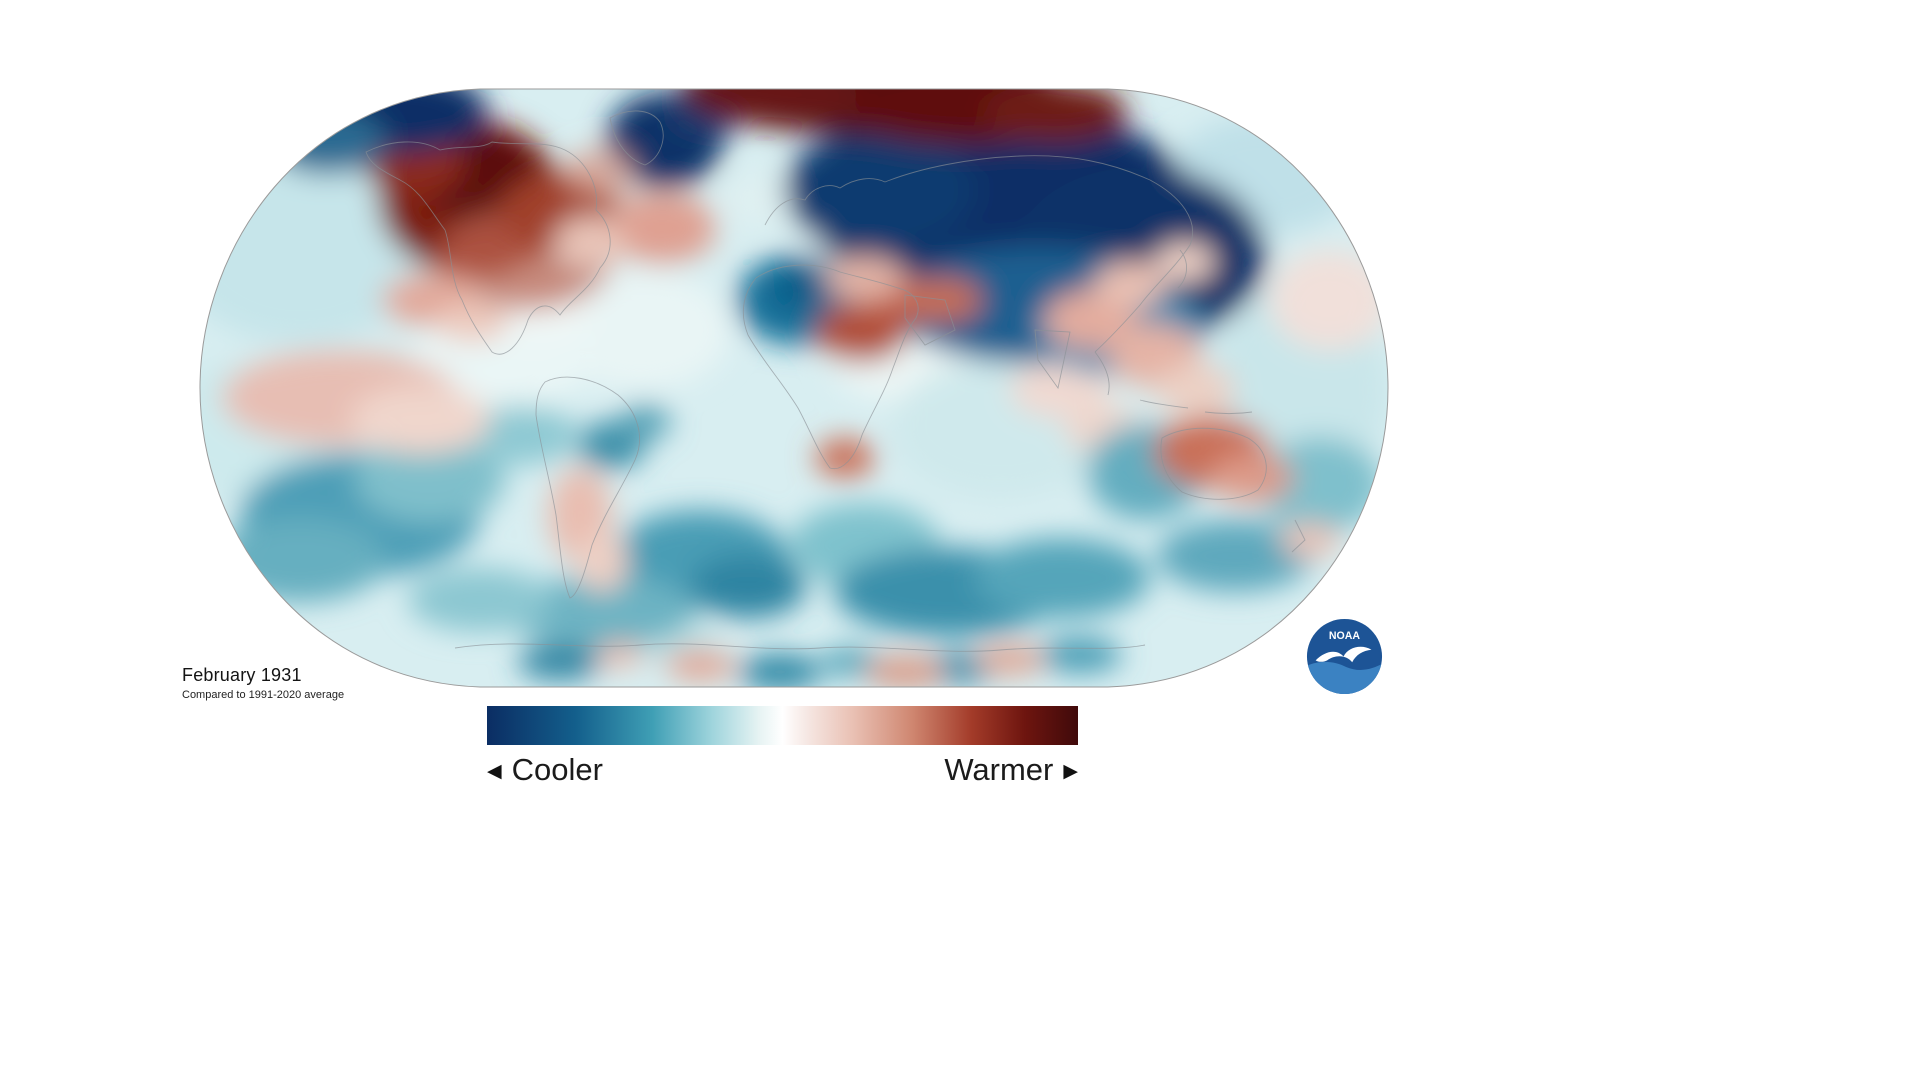 The height and width of the screenshot is (1080, 1920). I want to click on coastline-asia, so click(1039, 254).